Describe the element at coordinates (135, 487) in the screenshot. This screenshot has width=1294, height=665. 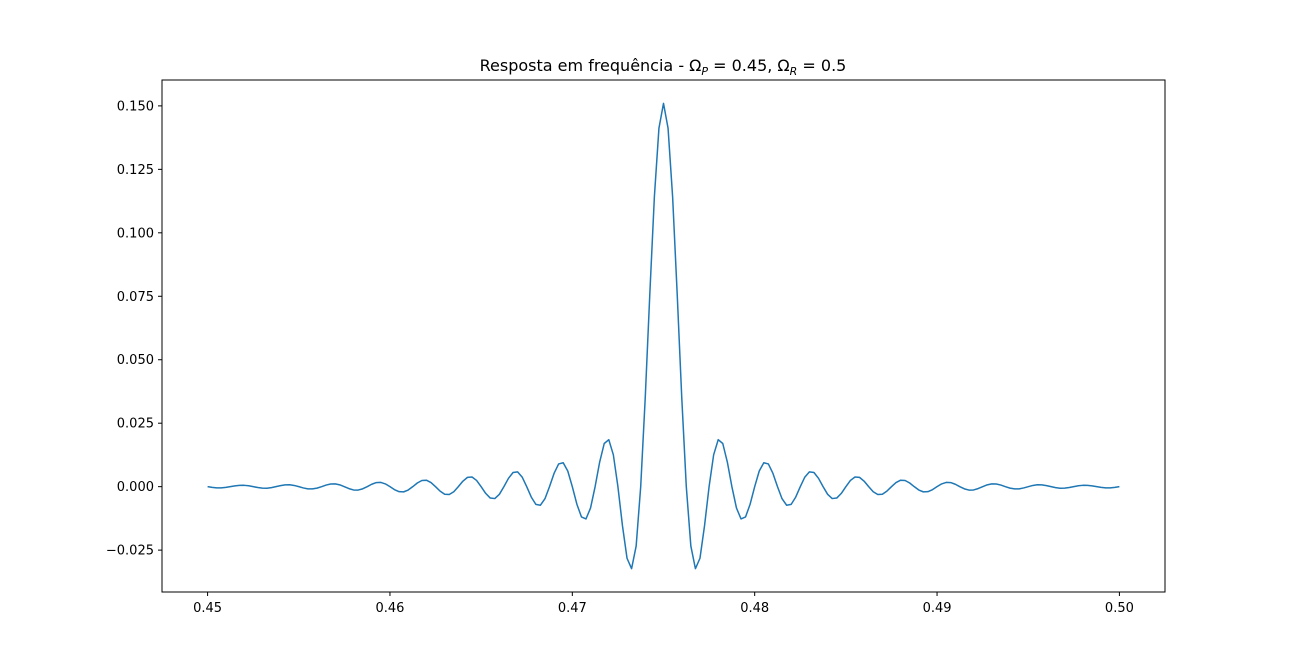
I see `y-tick-label: 0.000` at that location.